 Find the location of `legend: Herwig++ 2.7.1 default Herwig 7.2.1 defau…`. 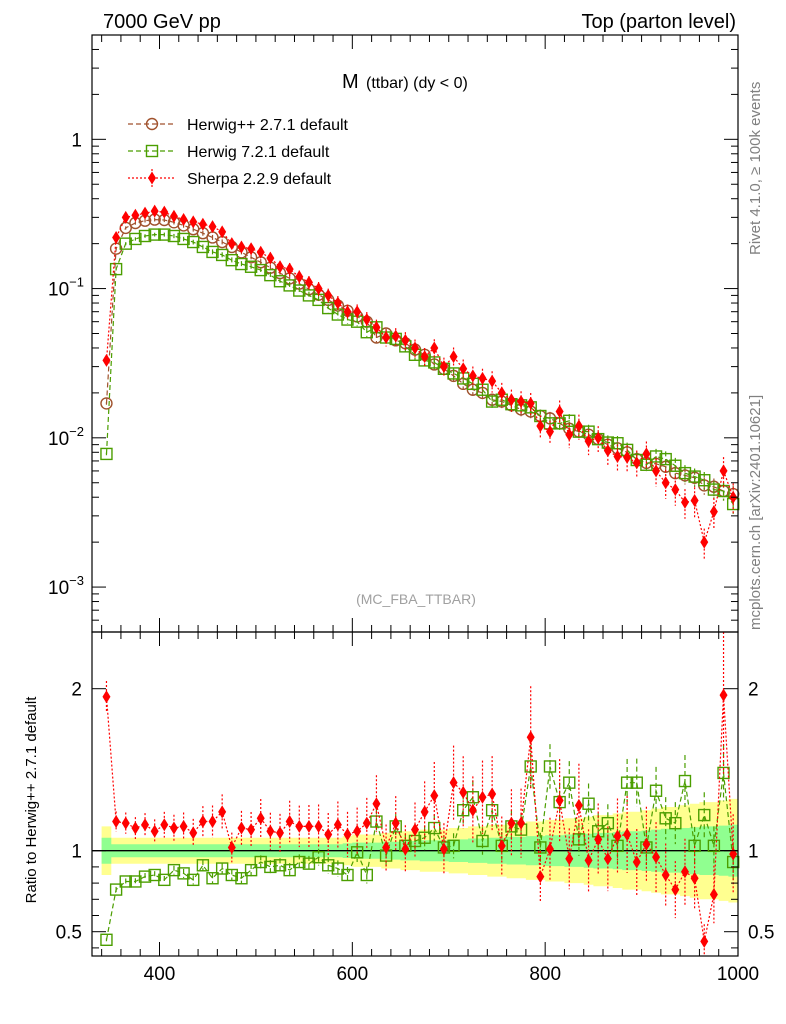

legend: Herwig++ 2.7.1 default Herwig 7.2.1 defau… is located at coordinates (238, 152).